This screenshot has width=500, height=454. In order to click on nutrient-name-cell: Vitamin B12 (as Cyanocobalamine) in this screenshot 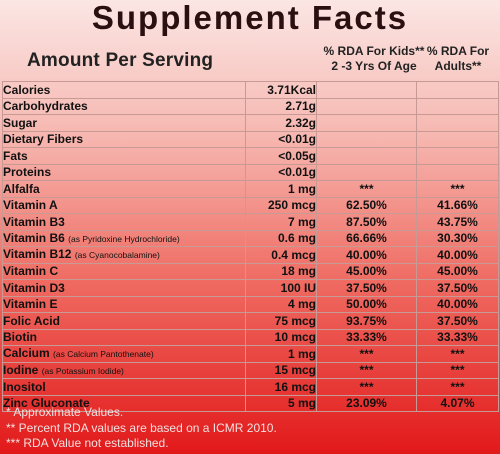, I will do `click(124, 255)`.